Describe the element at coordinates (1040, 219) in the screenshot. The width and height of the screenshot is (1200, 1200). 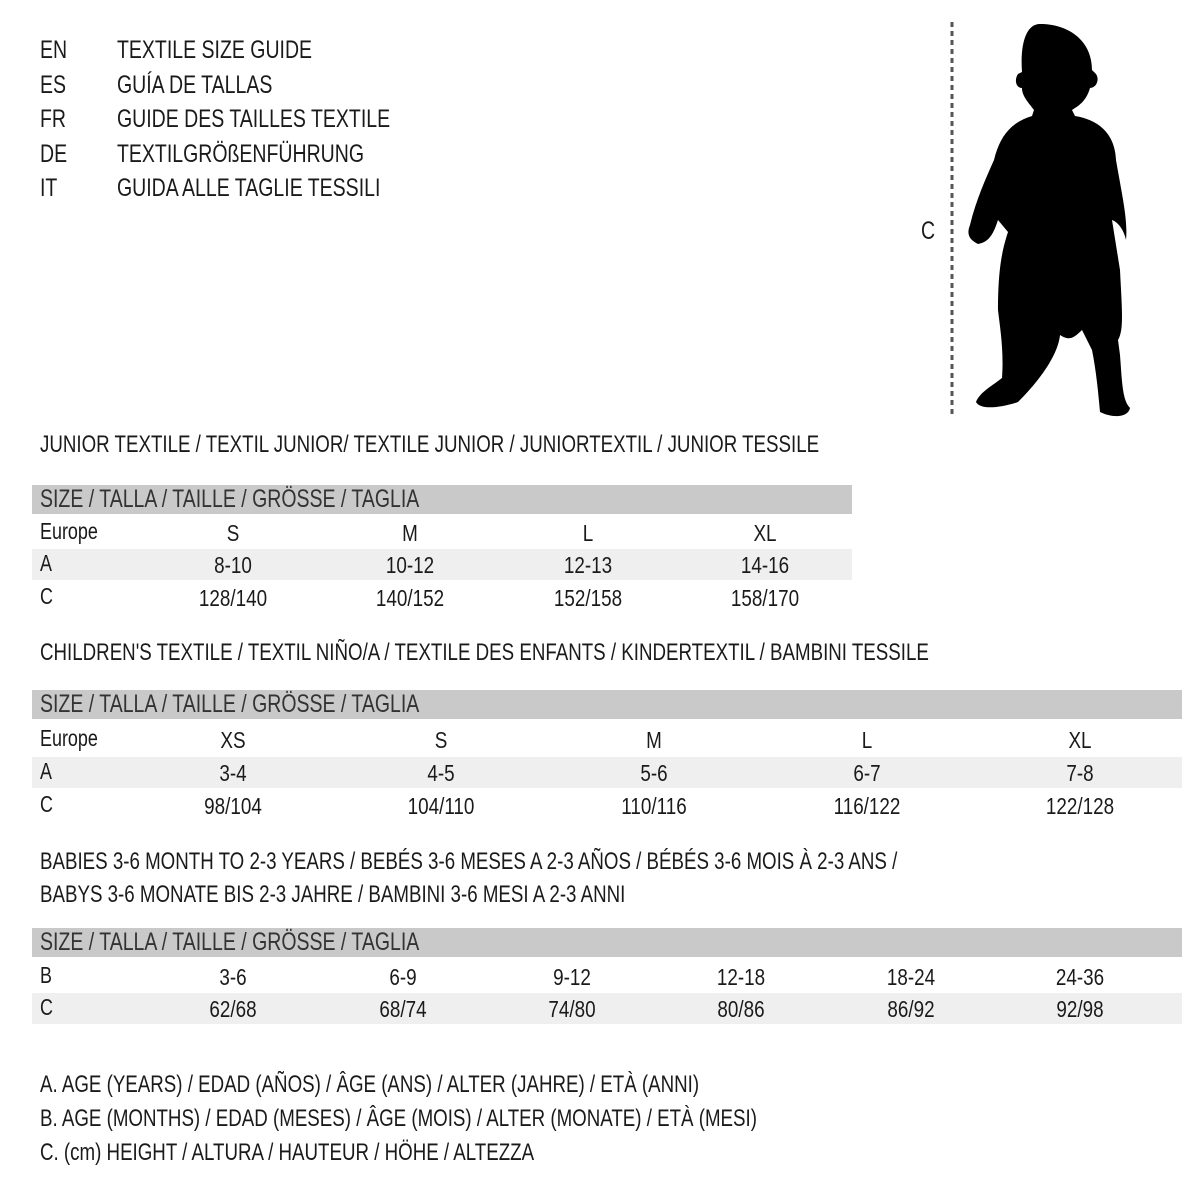
I see `child-silhouette-icon` at that location.